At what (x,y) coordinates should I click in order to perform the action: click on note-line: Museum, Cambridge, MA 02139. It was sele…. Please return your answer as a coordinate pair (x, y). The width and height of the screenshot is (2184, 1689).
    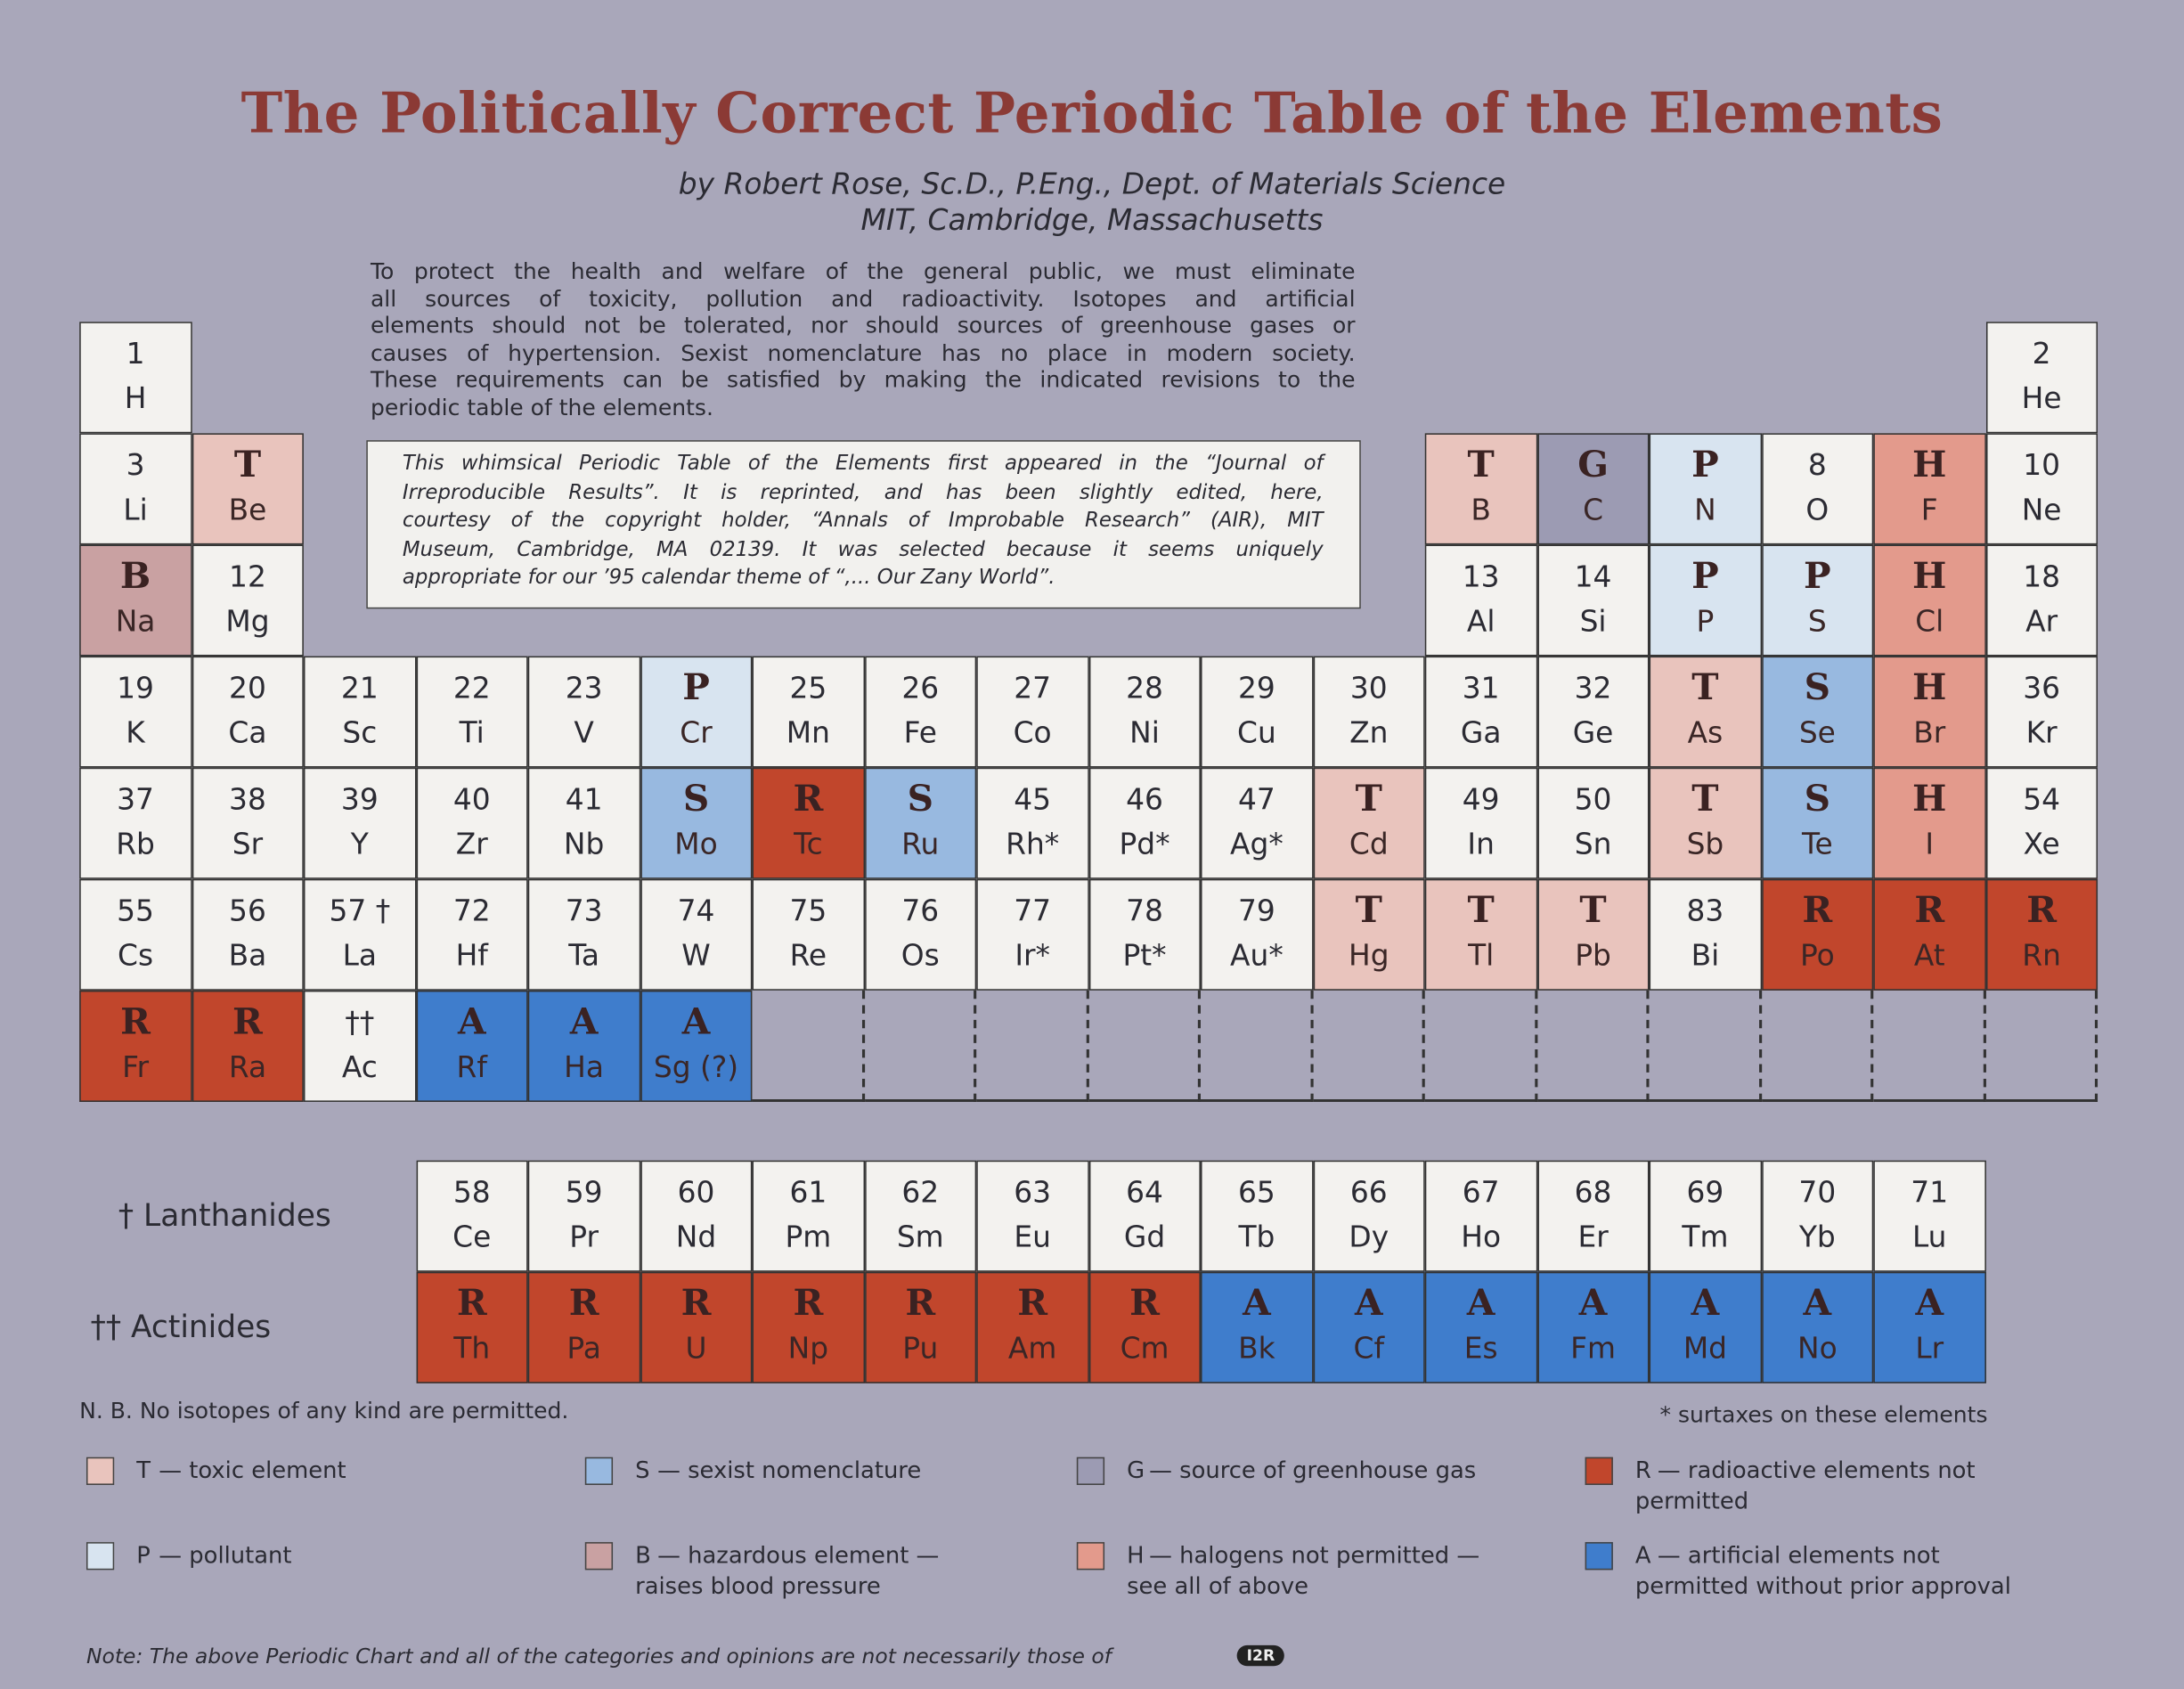
    Looking at the image, I should click on (863, 548).